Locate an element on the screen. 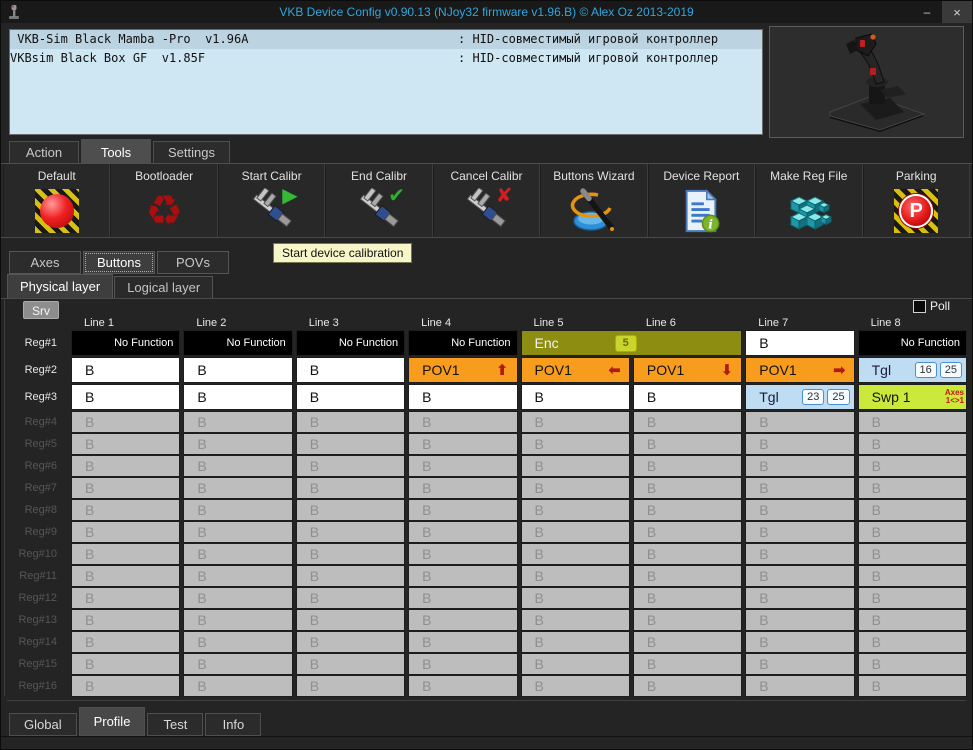 The width and height of the screenshot is (973, 750). tab-test: Test is located at coordinates (175, 724).